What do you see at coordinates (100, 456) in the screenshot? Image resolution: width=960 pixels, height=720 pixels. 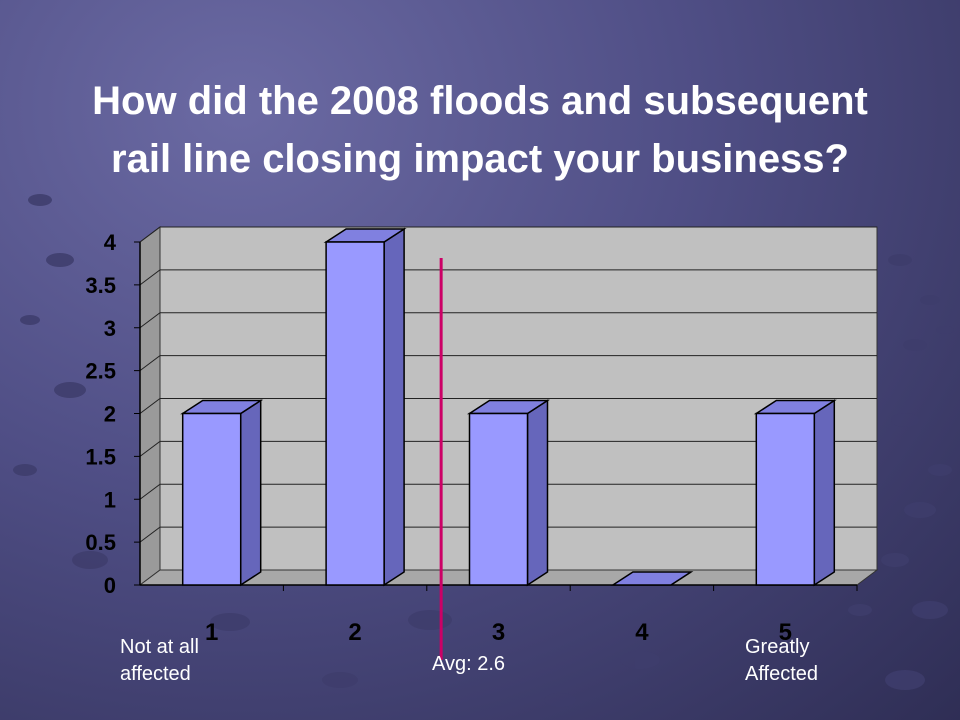 I see `y-tick-label: 1.5` at bounding box center [100, 456].